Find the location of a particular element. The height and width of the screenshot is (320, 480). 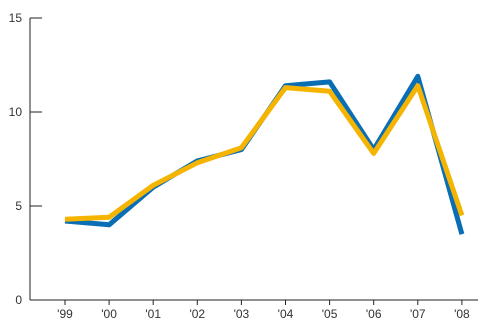

x-tick-label: '02 is located at coordinates (197, 313).